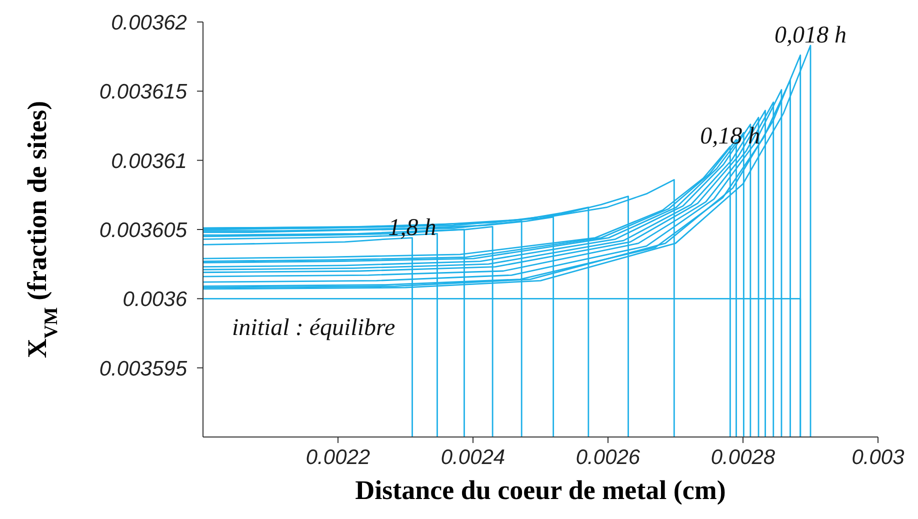 The height and width of the screenshot is (519, 918). What do you see at coordinates (143, 230) in the screenshot?
I see `y-tick-label: 0.003605` at bounding box center [143, 230].